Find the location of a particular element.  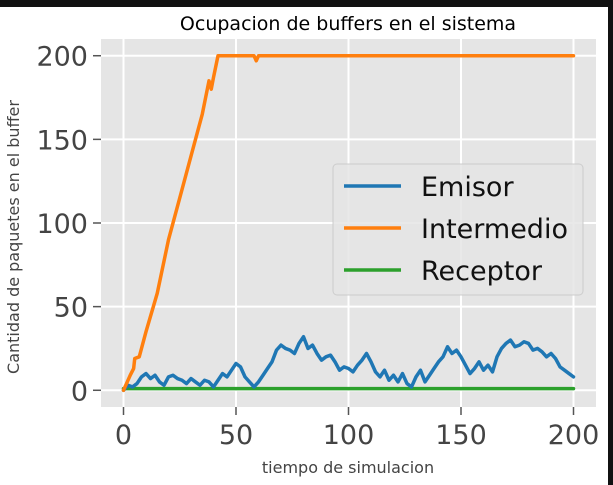

legend-label-receptor: Receptor is located at coordinates (482, 271).